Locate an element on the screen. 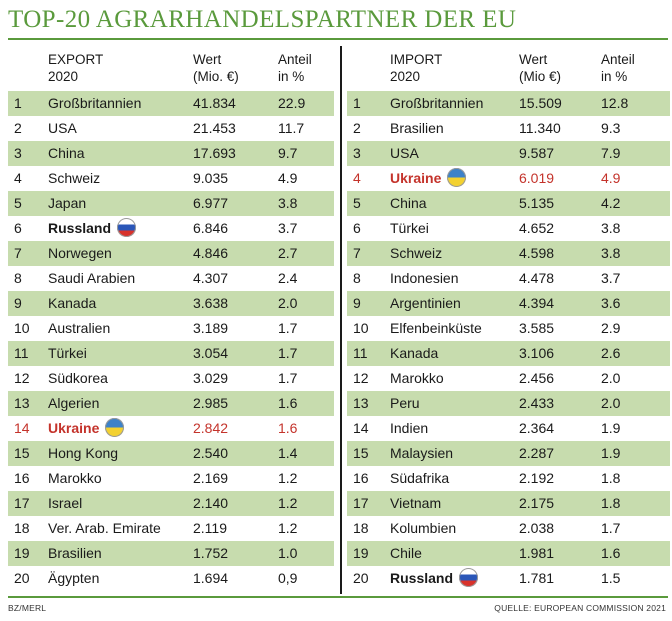  country-name: Marokko is located at coordinates (417, 378).